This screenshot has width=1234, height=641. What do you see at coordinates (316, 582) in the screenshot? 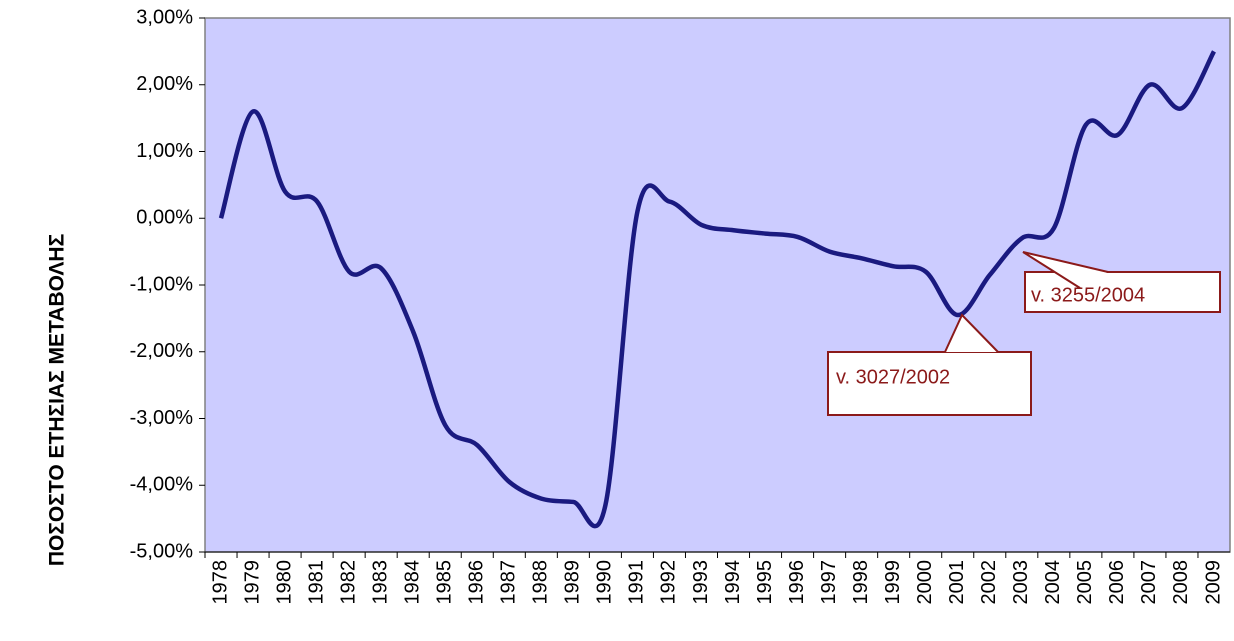
I see `x-tick-label: 1981` at bounding box center [316, 582].